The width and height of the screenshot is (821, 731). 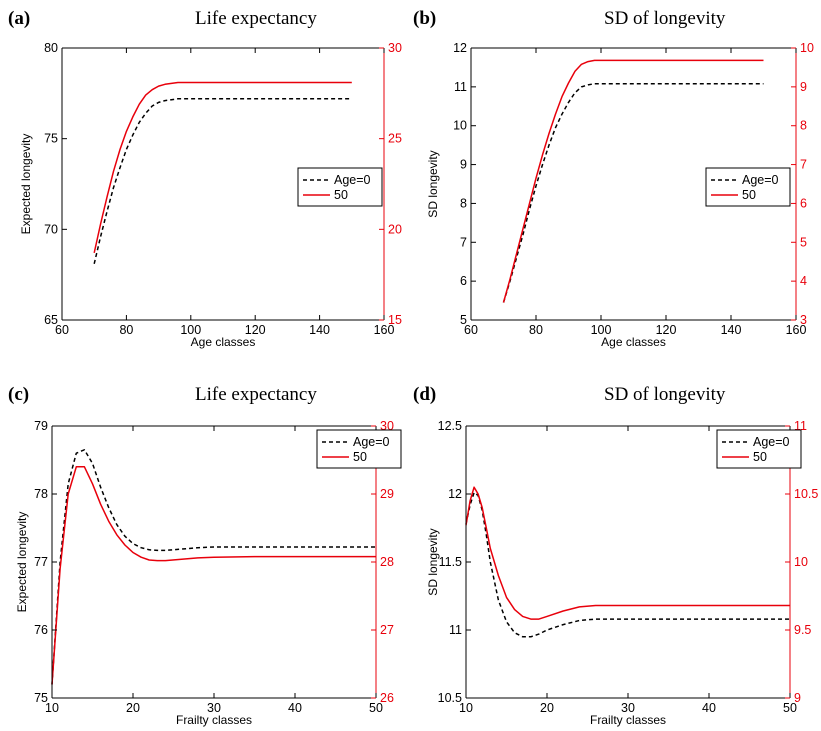 I want to click on left-y-tick-label: 70, so click(x=51, y=229).